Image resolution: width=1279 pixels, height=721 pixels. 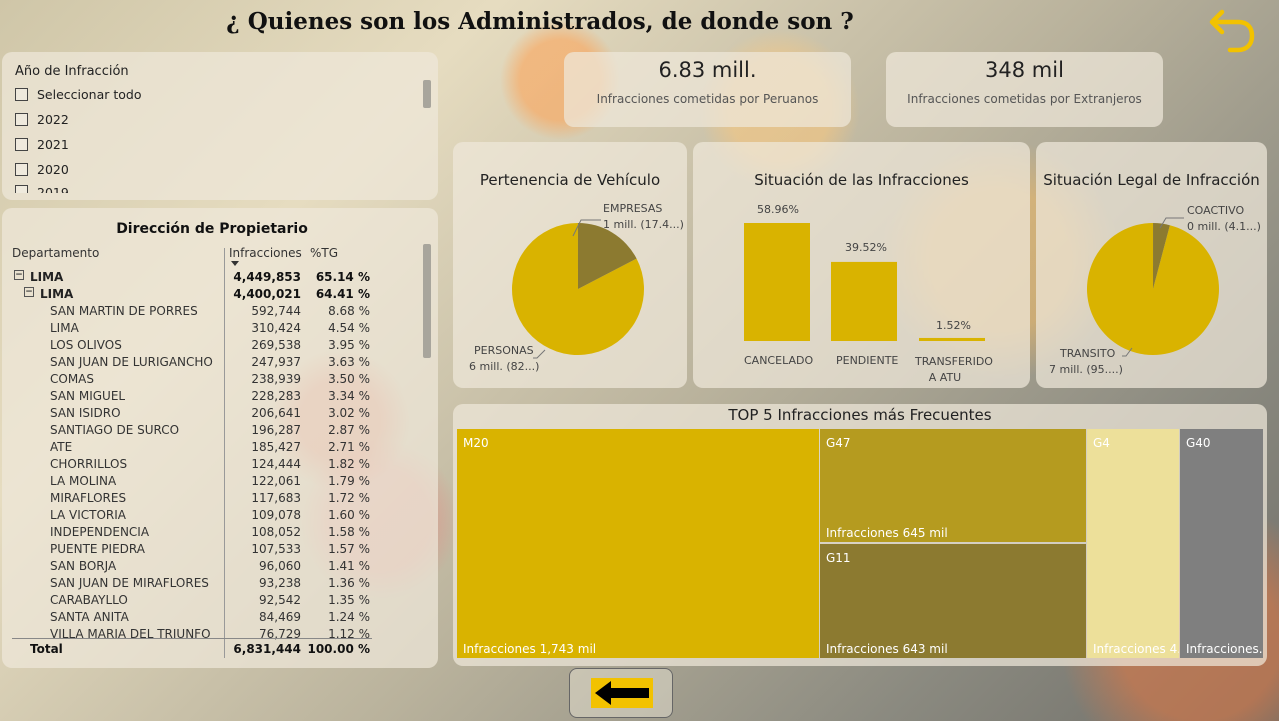 What do you see at coordinates (778, 209) in the screenshot?
I see `bar-value-label: 58.96%` at bounding box center [778, 209].